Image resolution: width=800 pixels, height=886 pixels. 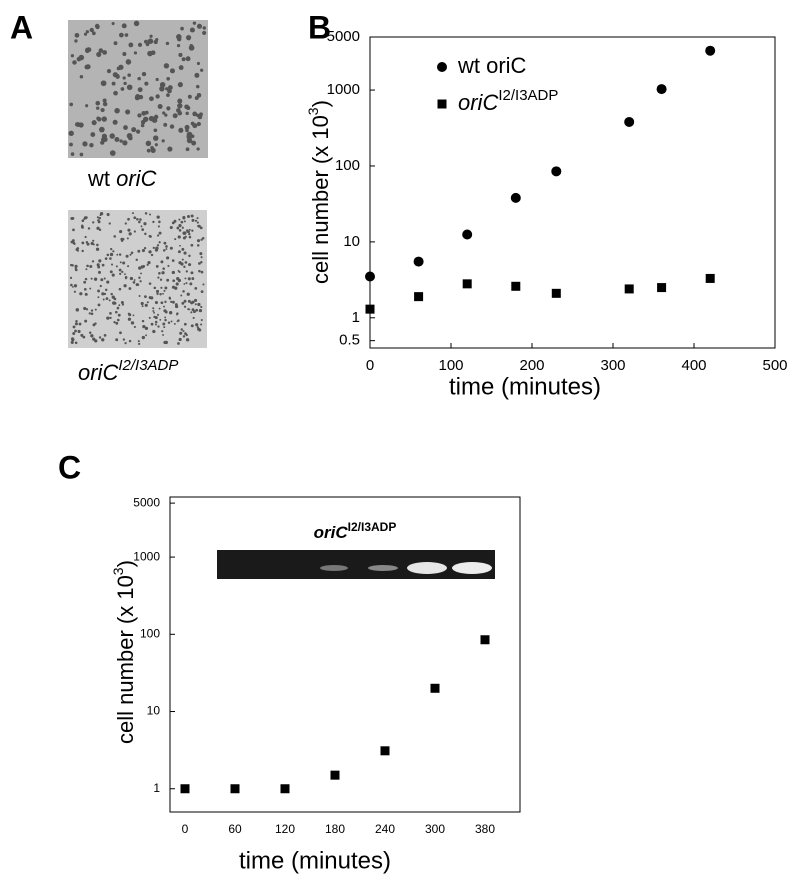 I want to click on gel-image, so click(x=356, y=564).